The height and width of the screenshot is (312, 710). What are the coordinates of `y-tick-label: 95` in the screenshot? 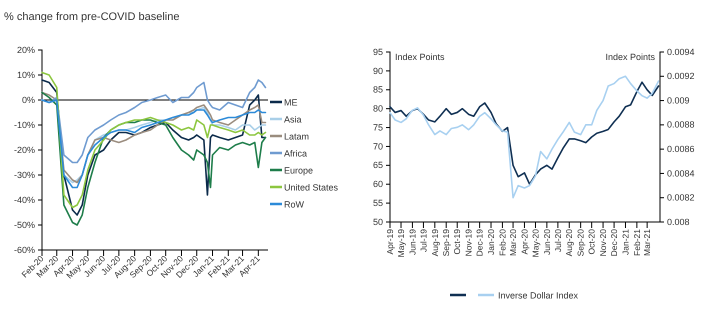 It's located at (377, 51).